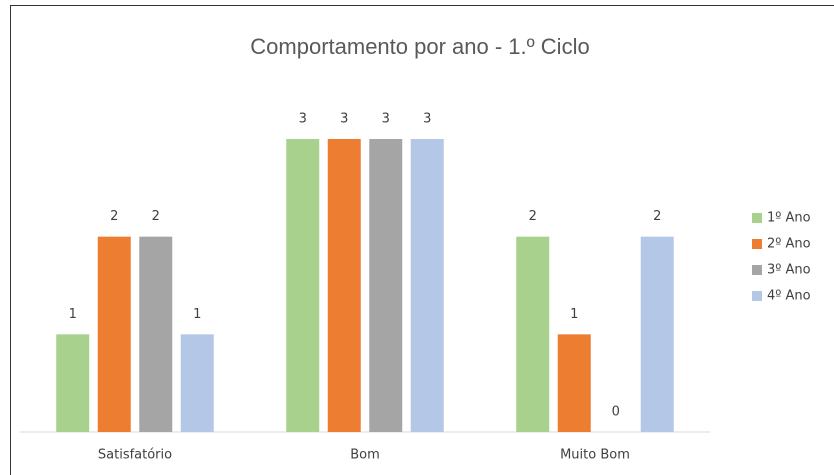  I want to click on x-tick-label: Bom, so click(365, 455).